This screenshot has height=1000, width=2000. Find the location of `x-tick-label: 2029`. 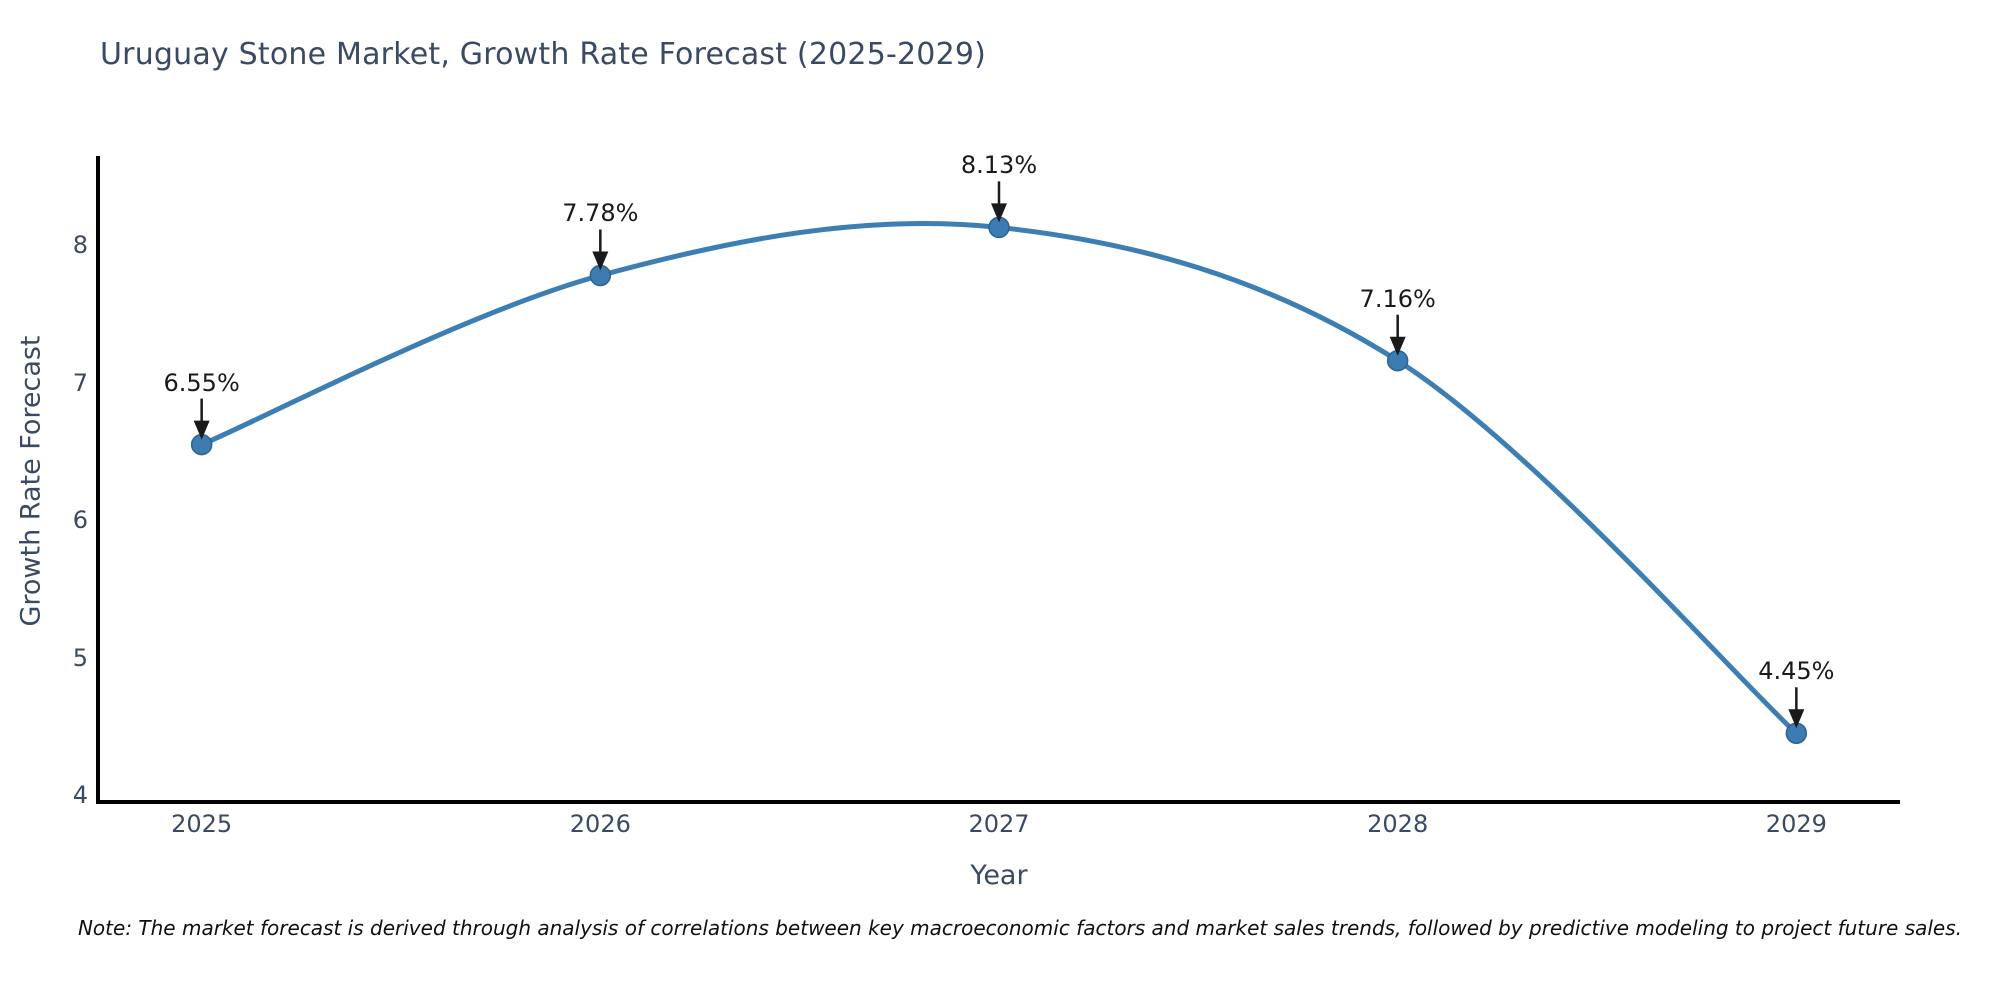

x-tick-label: 2029 is located at coordinates (1796, 824).